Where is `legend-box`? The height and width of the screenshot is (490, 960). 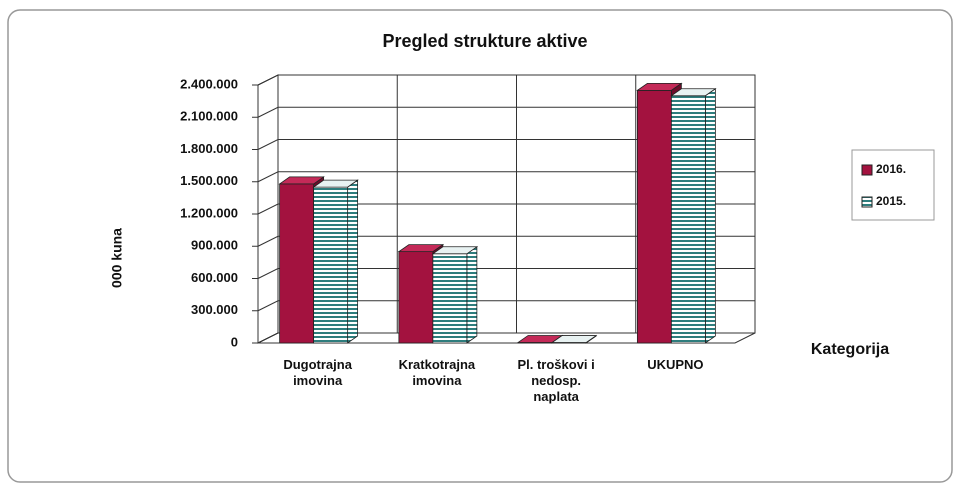
legend-box is located at coordinates (893, 185).